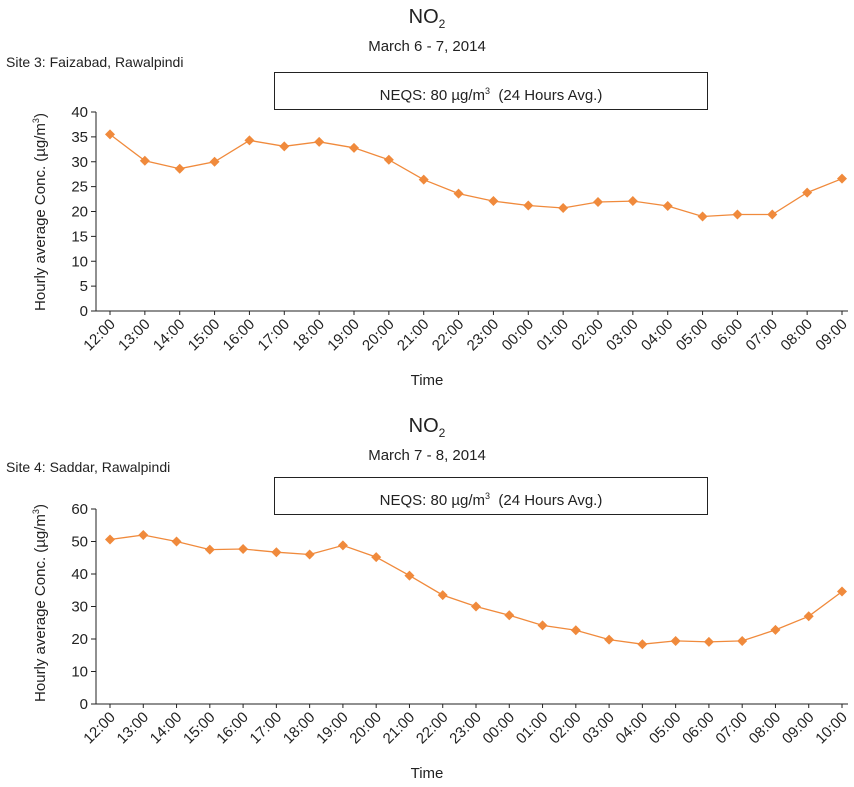 This screenshot has height=787, width=854. I want to click on site-label: Site 3: Faizabad, Rawalpindi, so click(95, 62).